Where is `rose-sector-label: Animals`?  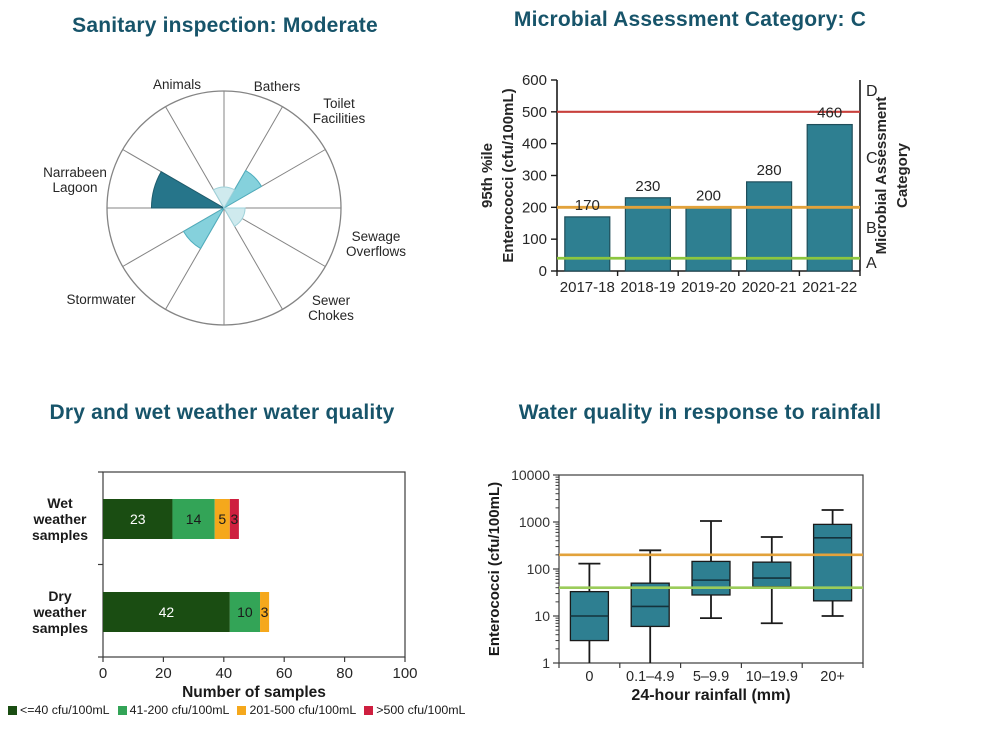
rose-sector-label: Animals is located at coordinates (177, 84).